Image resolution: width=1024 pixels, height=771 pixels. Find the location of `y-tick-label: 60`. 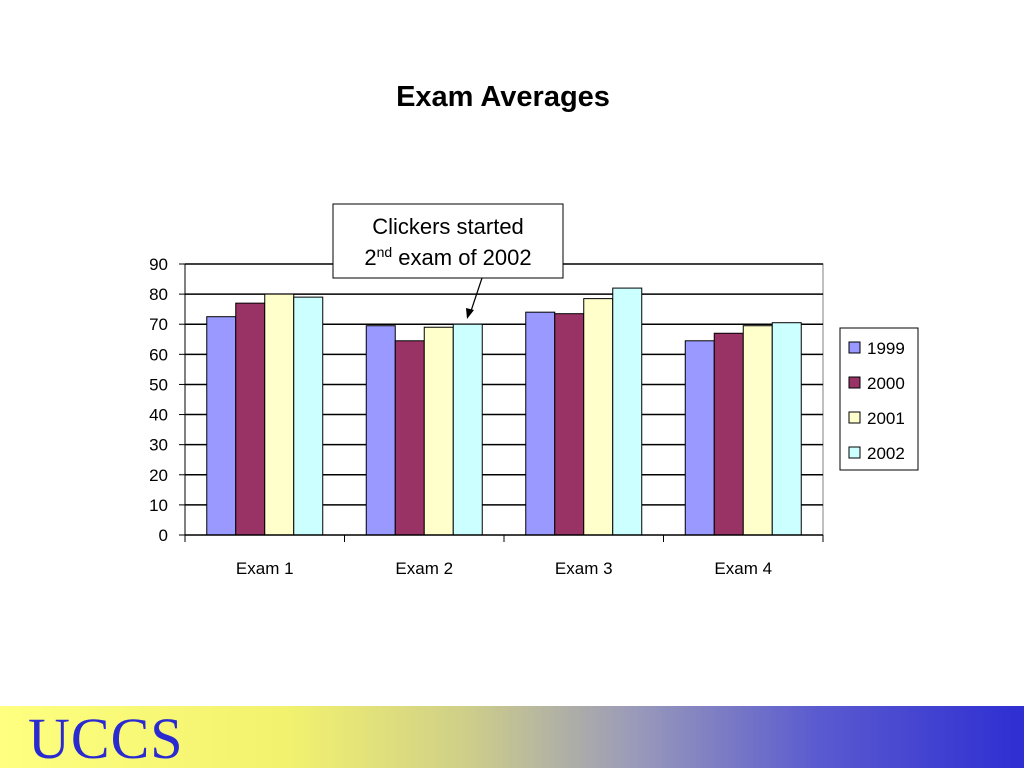

y-tick-label: 60 is located at coordinates (158, 354).